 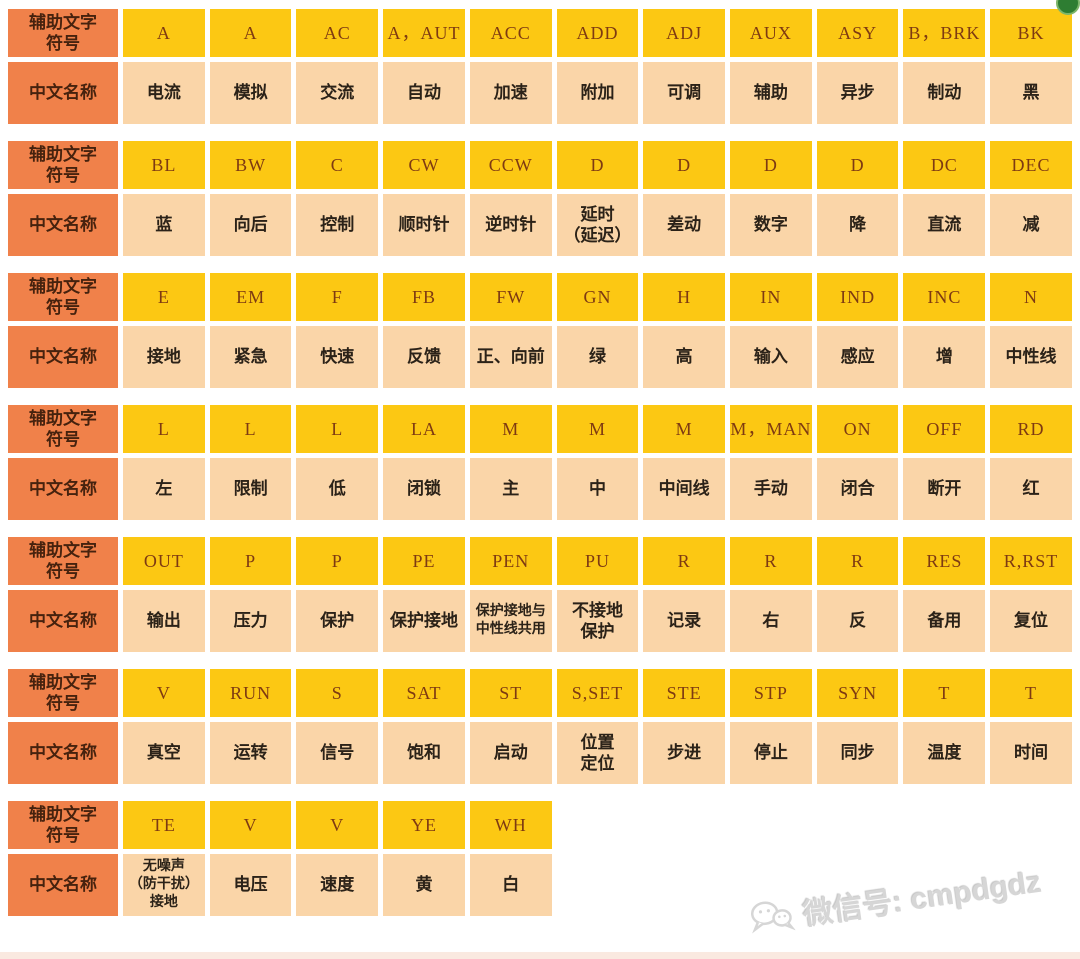 I want to click on symbol-cell: EM, so click(x=250, y=297).